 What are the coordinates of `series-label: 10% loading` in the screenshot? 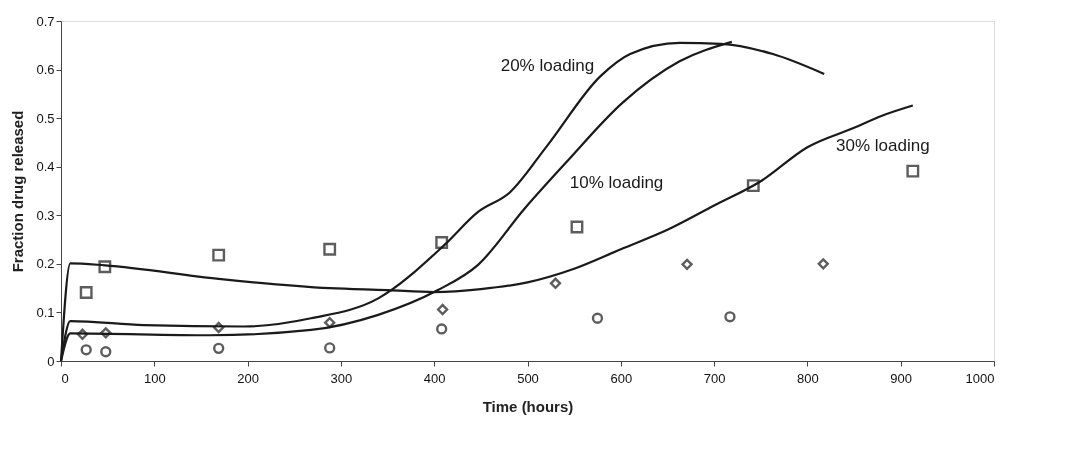 It's located at (616, 182).